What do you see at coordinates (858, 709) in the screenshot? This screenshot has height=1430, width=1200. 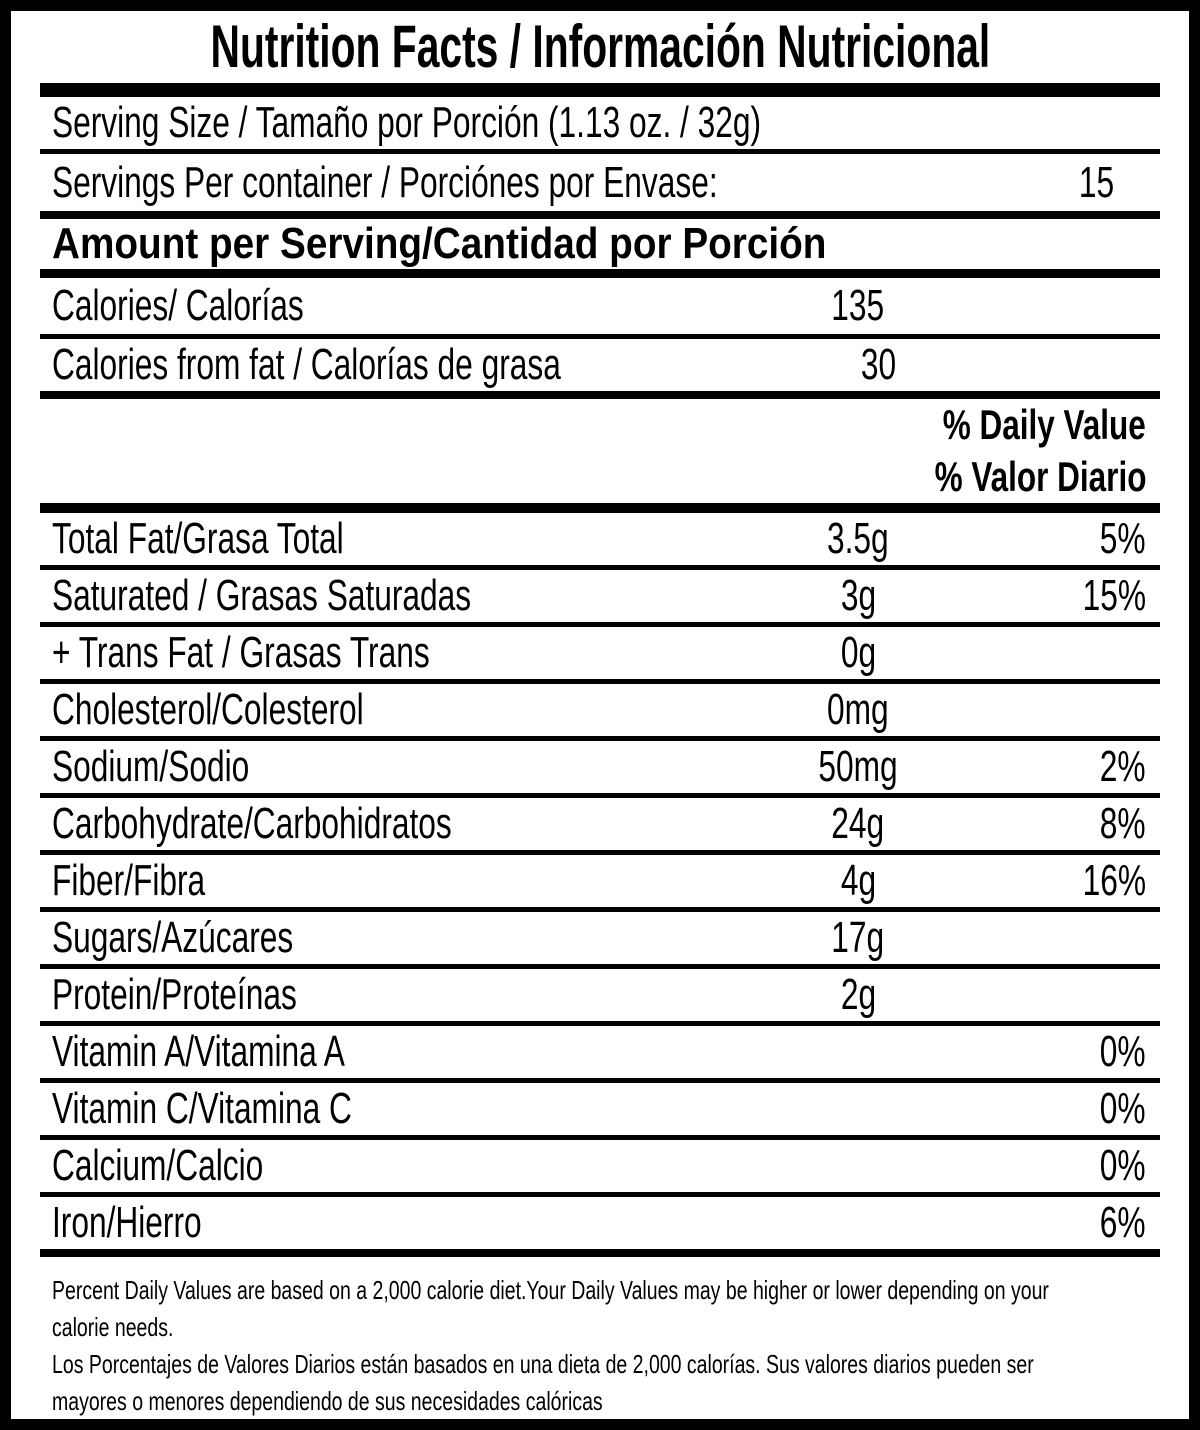 I see `nutrient-amount: 0mg` at bounding box center [858, 709].